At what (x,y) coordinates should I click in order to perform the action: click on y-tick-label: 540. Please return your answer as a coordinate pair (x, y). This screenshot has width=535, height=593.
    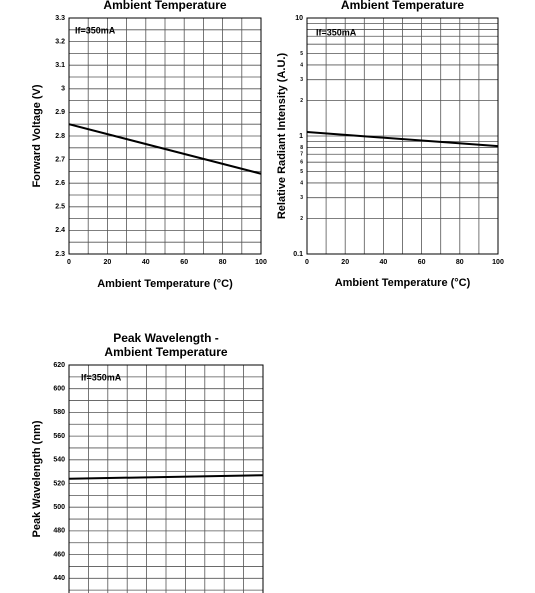
    Looking at the image, I should click on (59, 460).